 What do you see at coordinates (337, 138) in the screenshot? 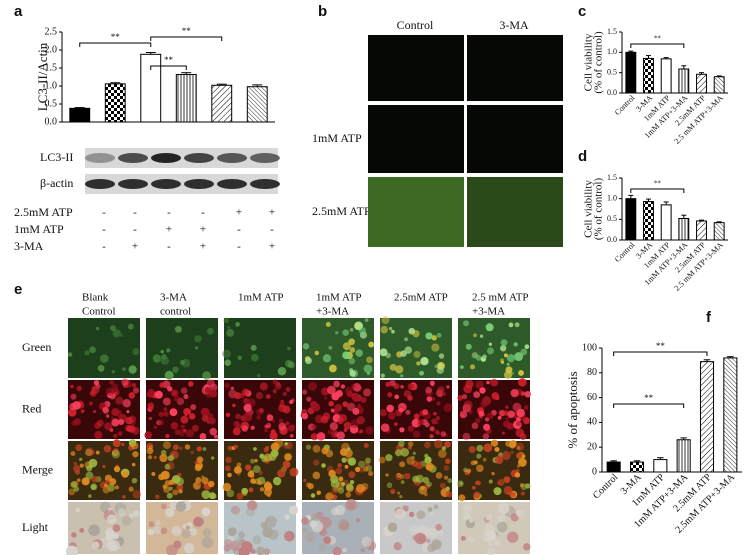
I see `row-label: 1mM ATP` at bounding box center [337, 138].